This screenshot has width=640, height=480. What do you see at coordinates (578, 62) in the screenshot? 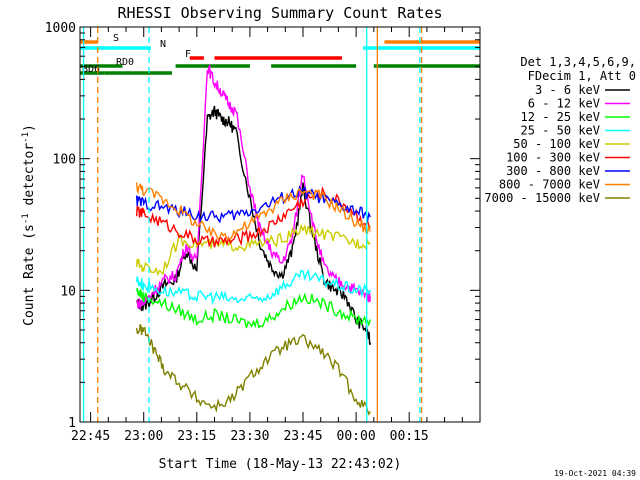
I see `legend-header: Det 1,3,4,5,6,9,` at bounding box center [578, 62].